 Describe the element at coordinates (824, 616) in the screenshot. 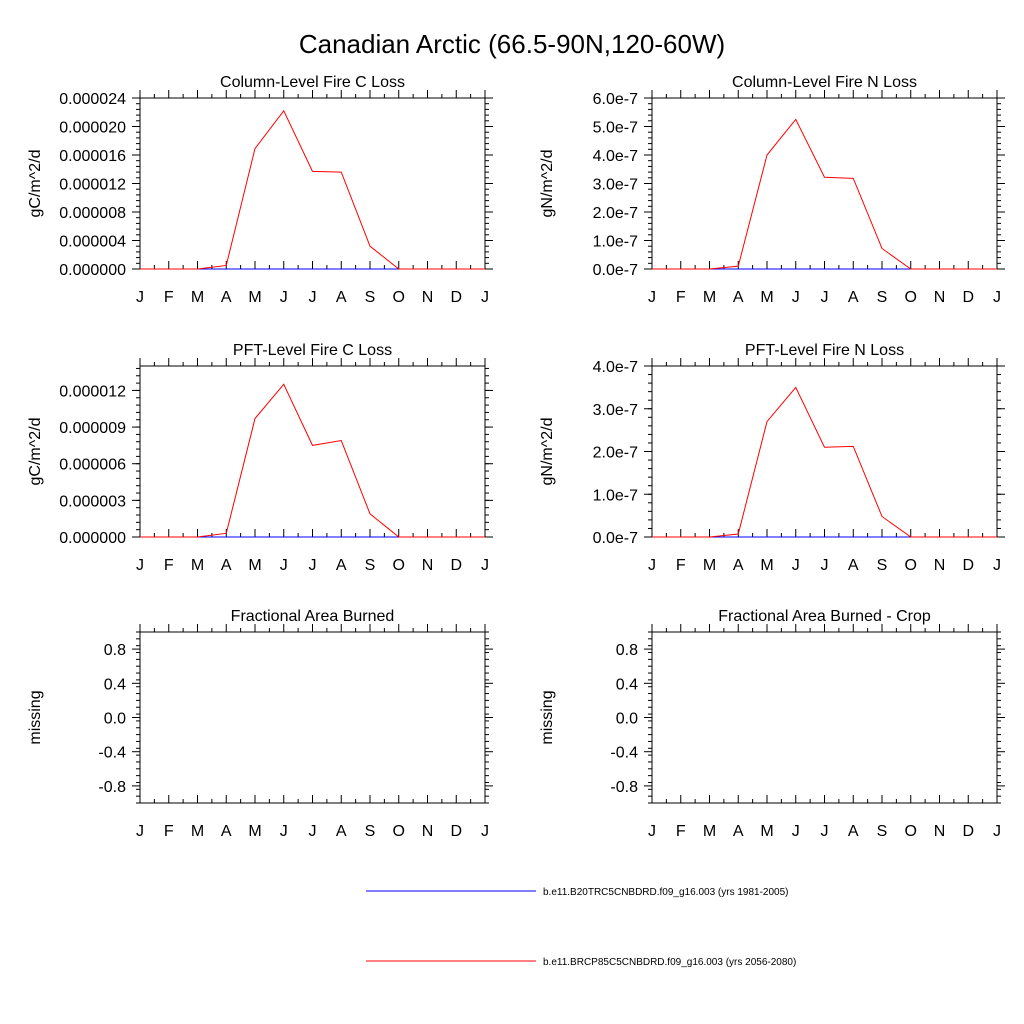

I see `panel-title: Fractional Area Burned - Crop` at that location.